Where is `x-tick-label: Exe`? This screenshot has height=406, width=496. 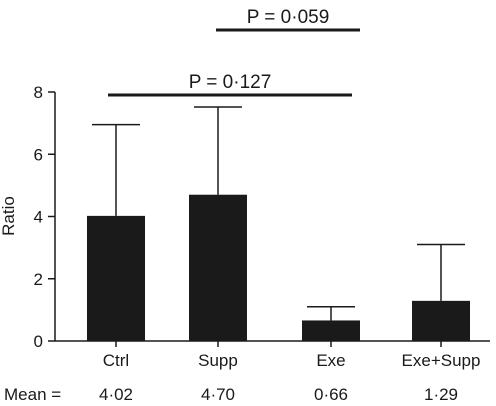 x-tick-label: Exe is located at coordinates (330, 360).